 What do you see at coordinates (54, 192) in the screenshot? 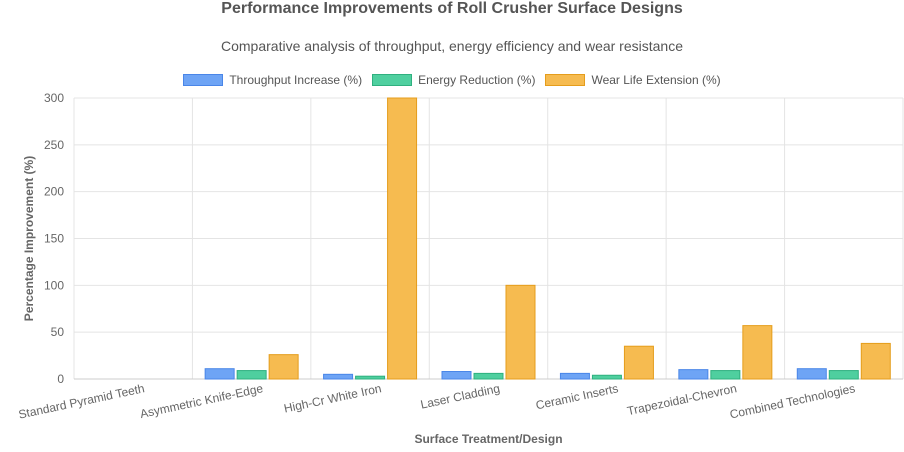
I see `y-tick-label: 200` at bounding box center [54, 192].